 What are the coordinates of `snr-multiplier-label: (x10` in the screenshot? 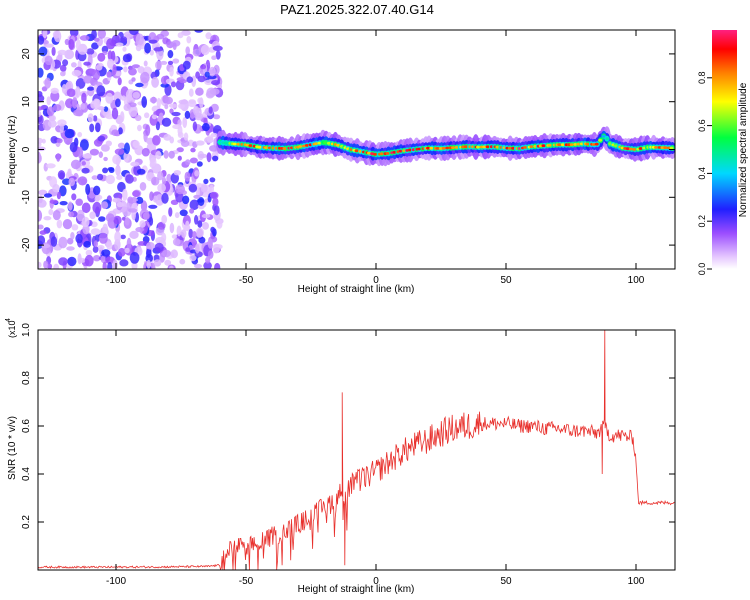 It's located at (12, 329).